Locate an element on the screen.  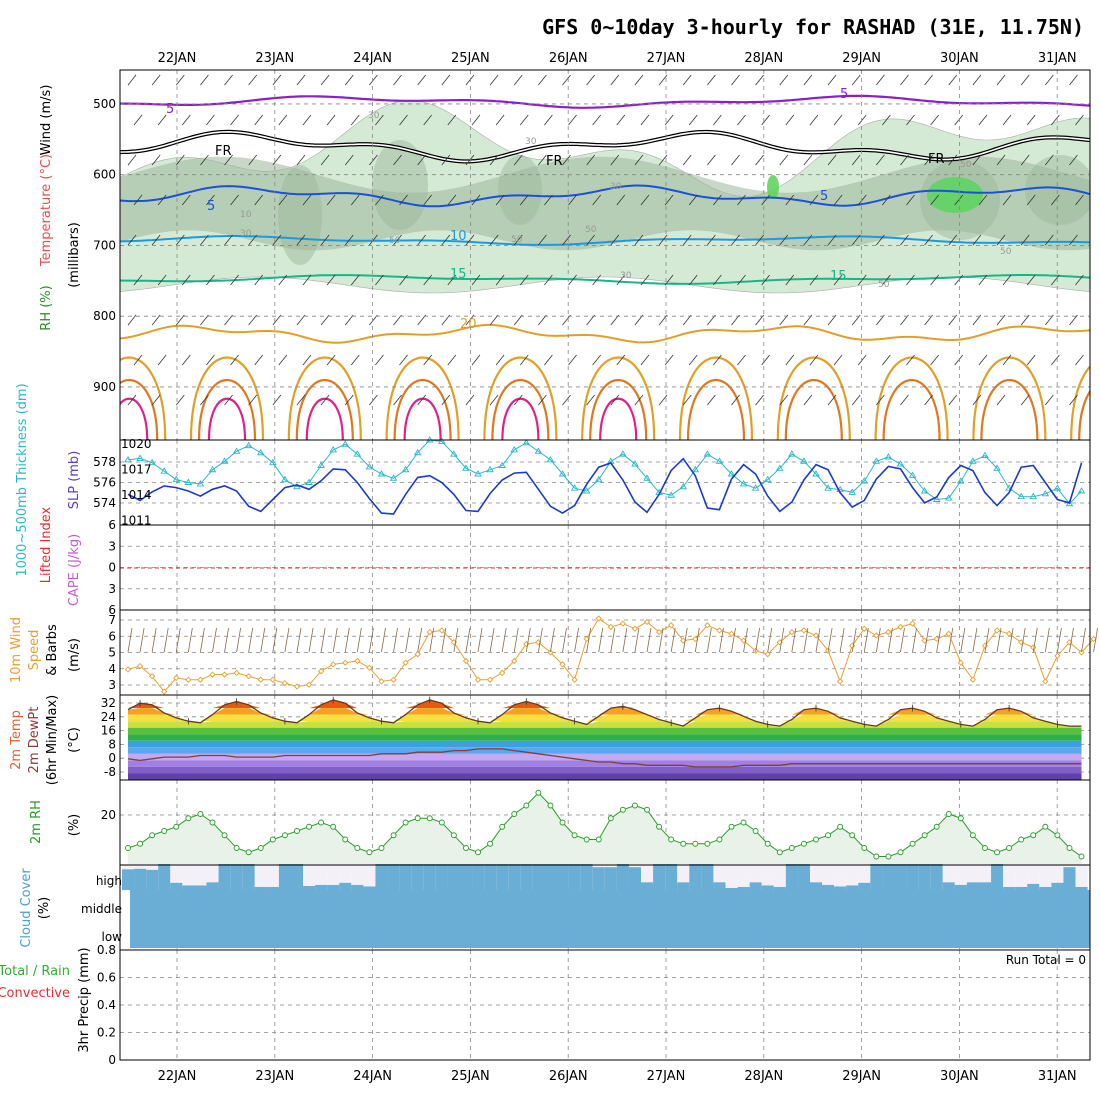
date-label-top: 25JAN is located at coordinates (470, 58).